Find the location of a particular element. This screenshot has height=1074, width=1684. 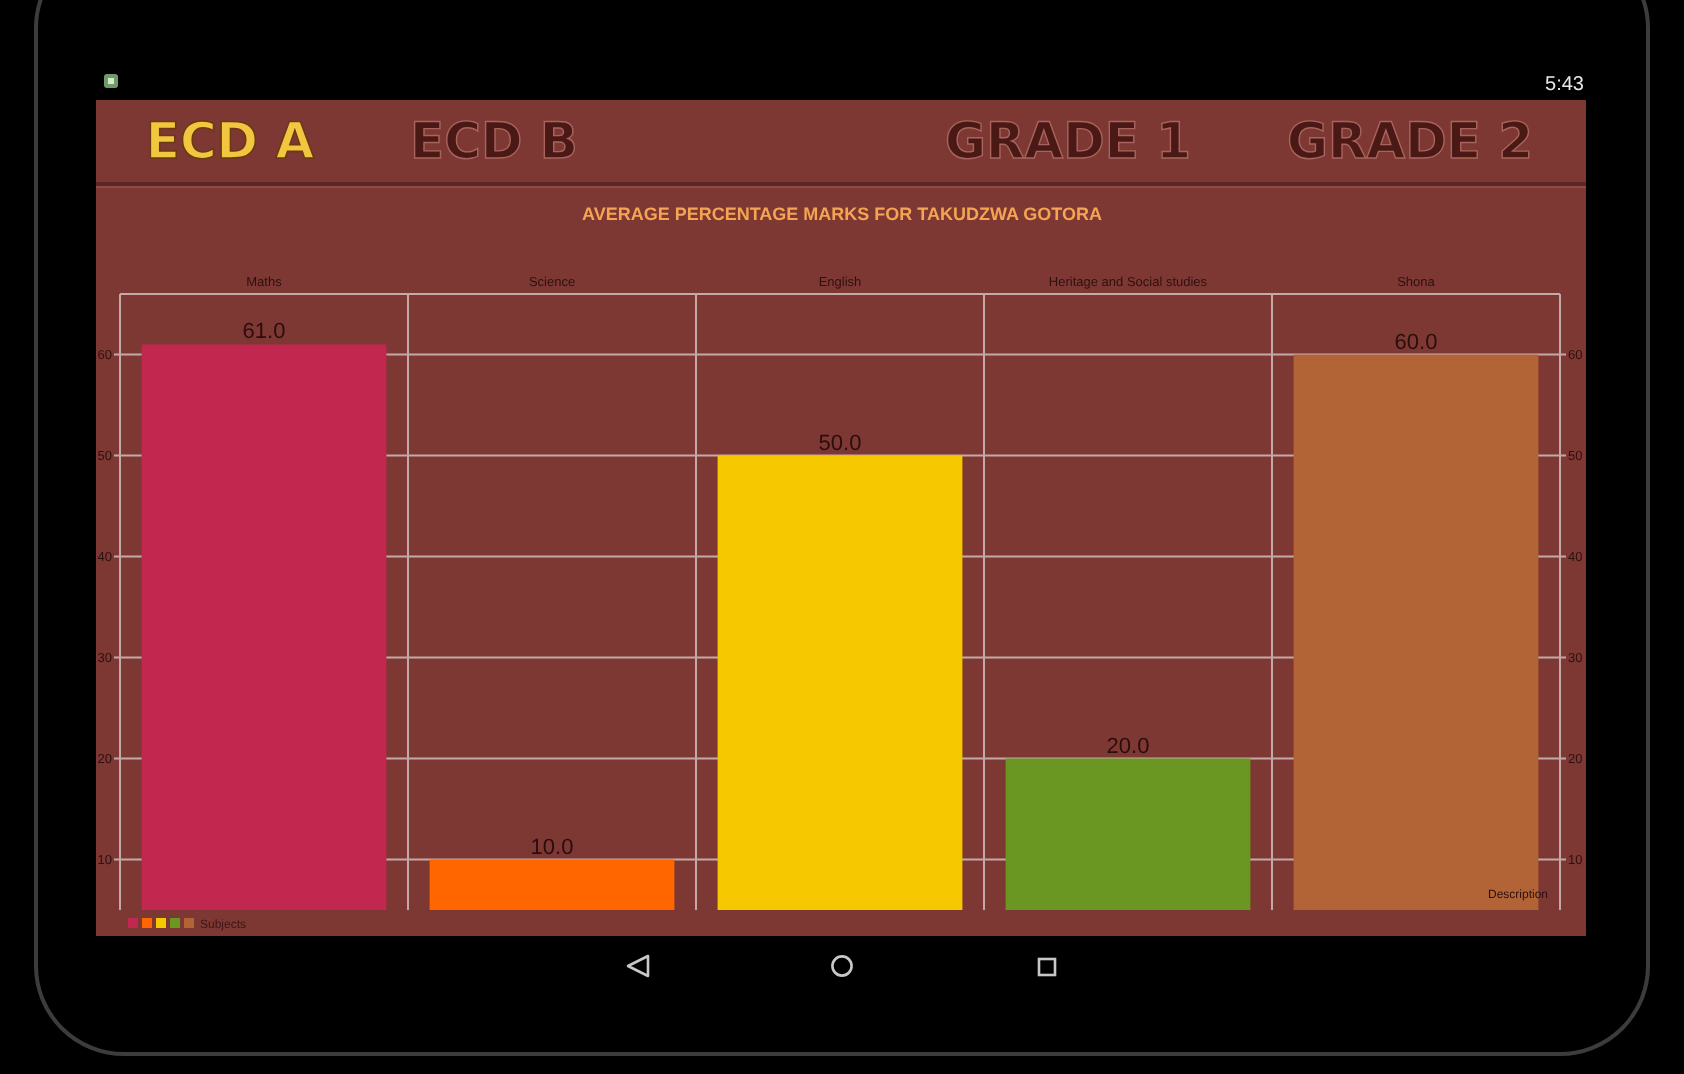

data-label: 61.0 is located at coordinates (264, 332).